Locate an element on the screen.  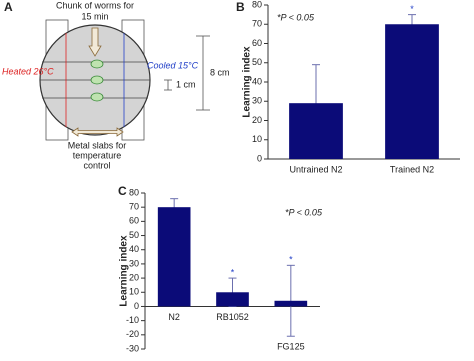
diagram-label: 8 cm is located at coordinates (220, 72).